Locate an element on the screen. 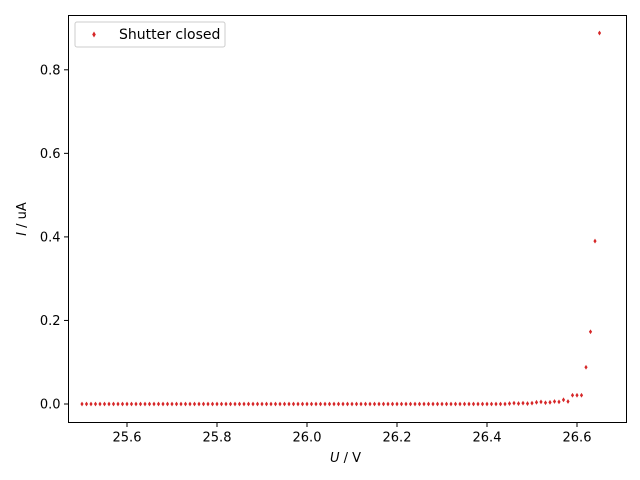 The image size is (640, 480). x-axis-label-unit: / V is located at coordinates (350, 458).